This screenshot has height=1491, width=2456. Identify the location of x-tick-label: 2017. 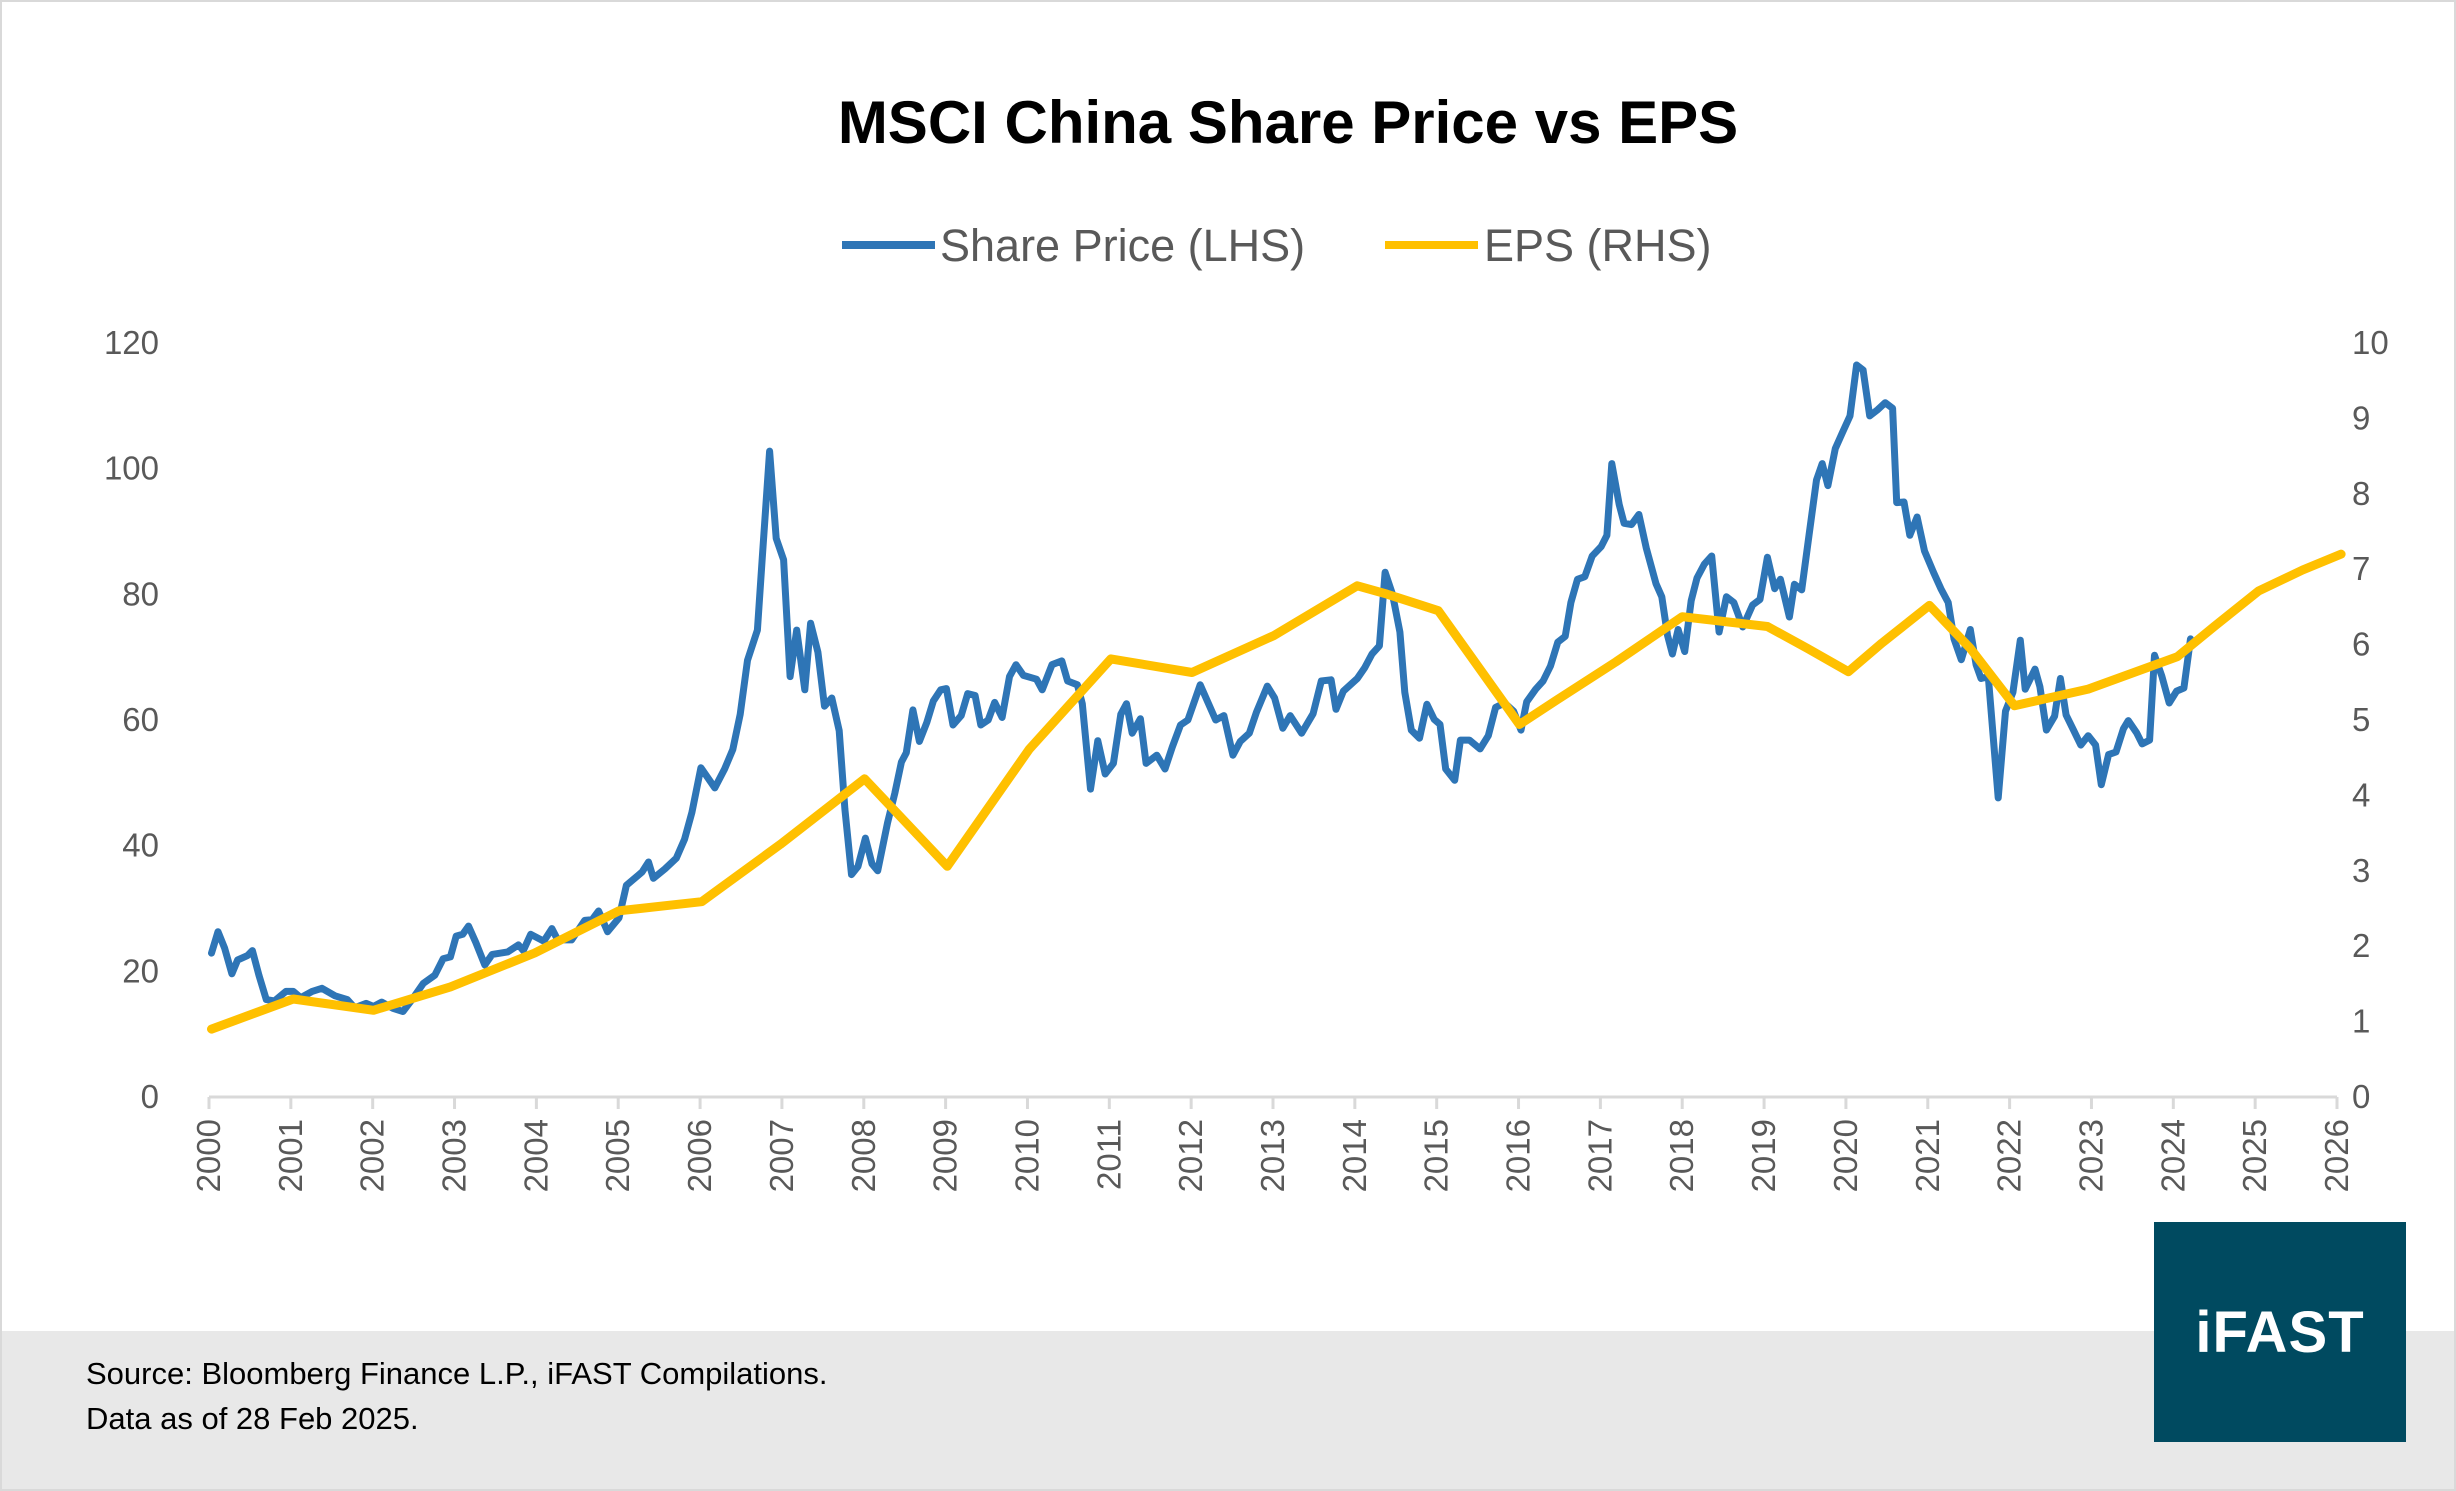
(1599, 1155).